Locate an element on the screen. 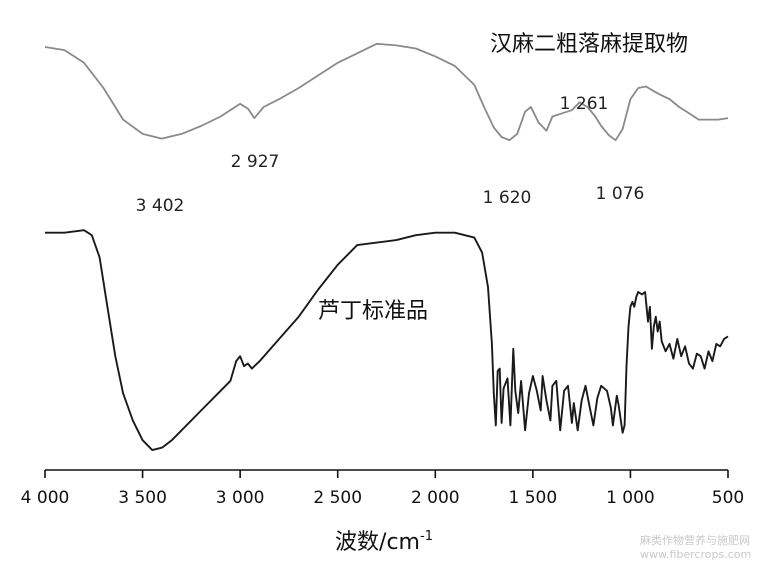 The height and width of the screenshot is (565, 765). watermark-site-name: 麻类作物营养与施肥网 is located at coordinates (695, 540).